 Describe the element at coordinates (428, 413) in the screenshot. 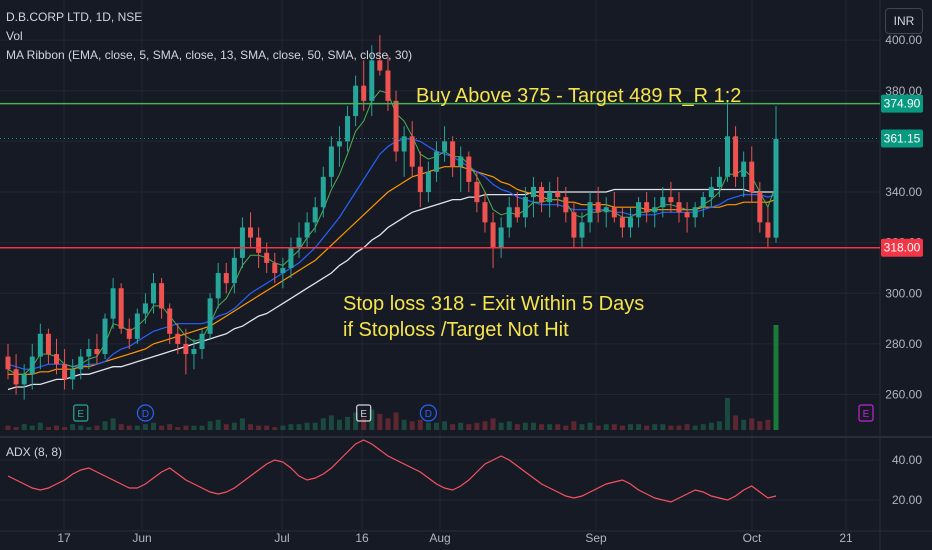

I see `dividend-marker` at that location.